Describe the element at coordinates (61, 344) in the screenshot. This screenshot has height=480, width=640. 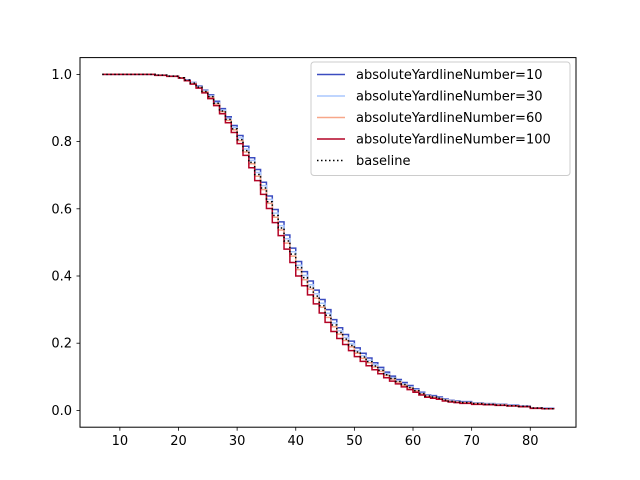
I see `y-tick-label: 0.2` at that location.